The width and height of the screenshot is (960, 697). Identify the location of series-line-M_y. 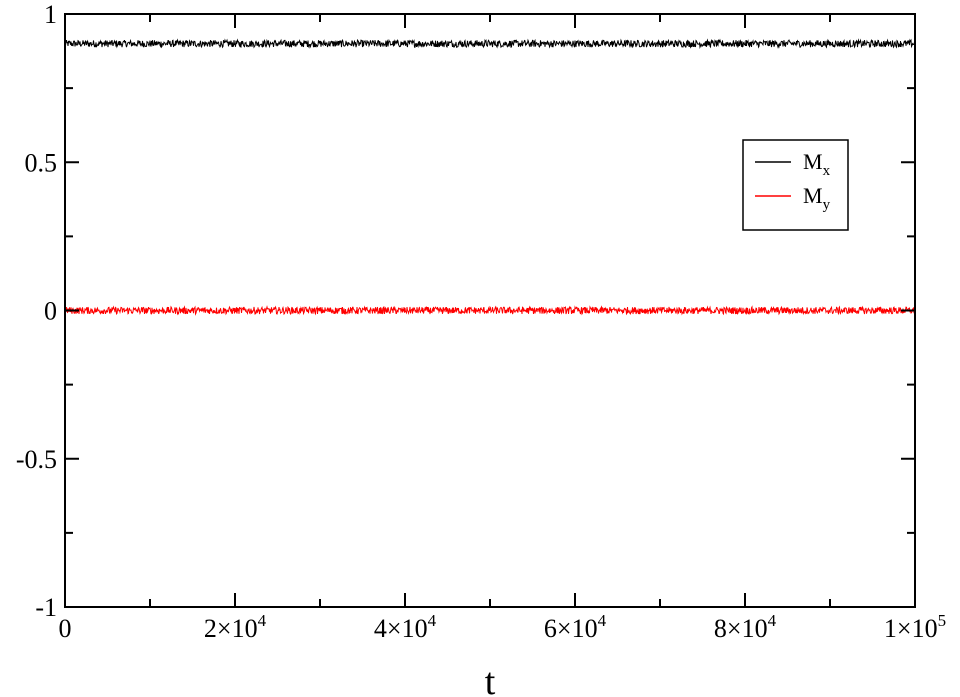
(490, 310).